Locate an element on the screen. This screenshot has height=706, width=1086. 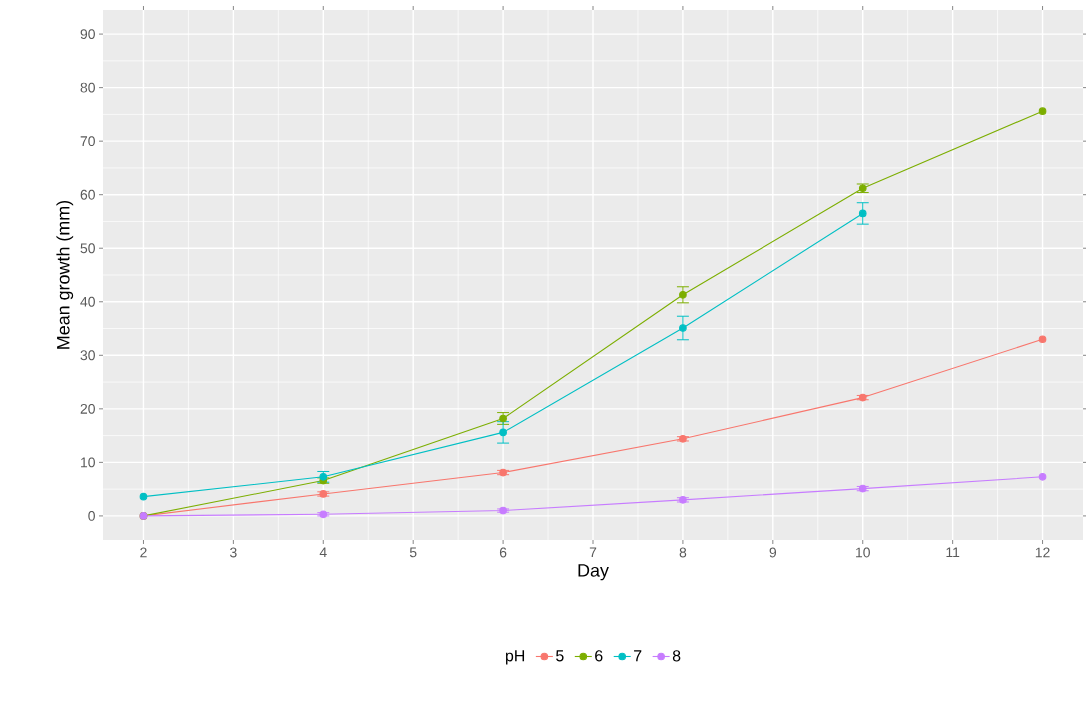
x-tick-label: 9 is located at coordinates (773, 552).